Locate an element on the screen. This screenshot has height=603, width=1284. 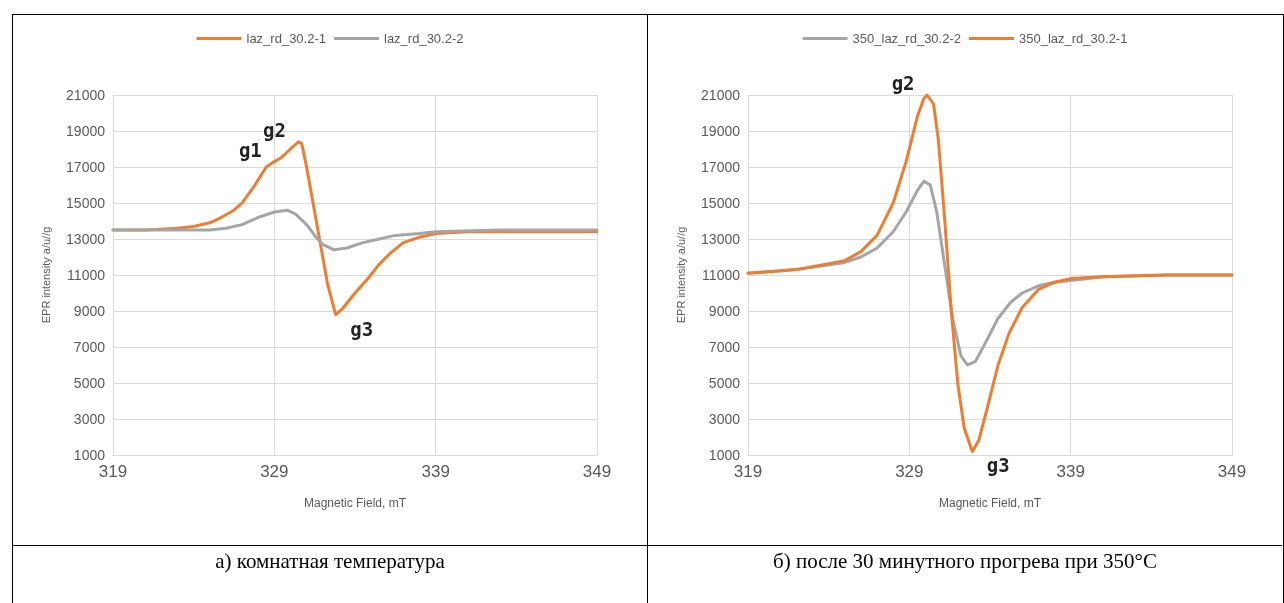
legend-label: laz_rd_30.2-1 is located at coordinates (286, 38).